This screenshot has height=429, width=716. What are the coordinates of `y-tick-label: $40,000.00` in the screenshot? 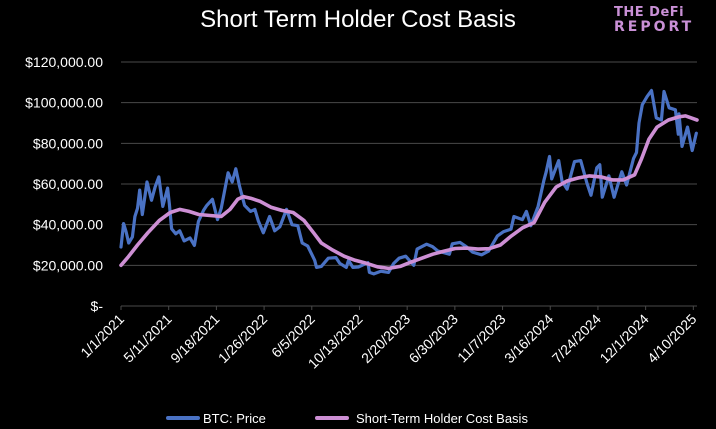 It's located at (68, 225).